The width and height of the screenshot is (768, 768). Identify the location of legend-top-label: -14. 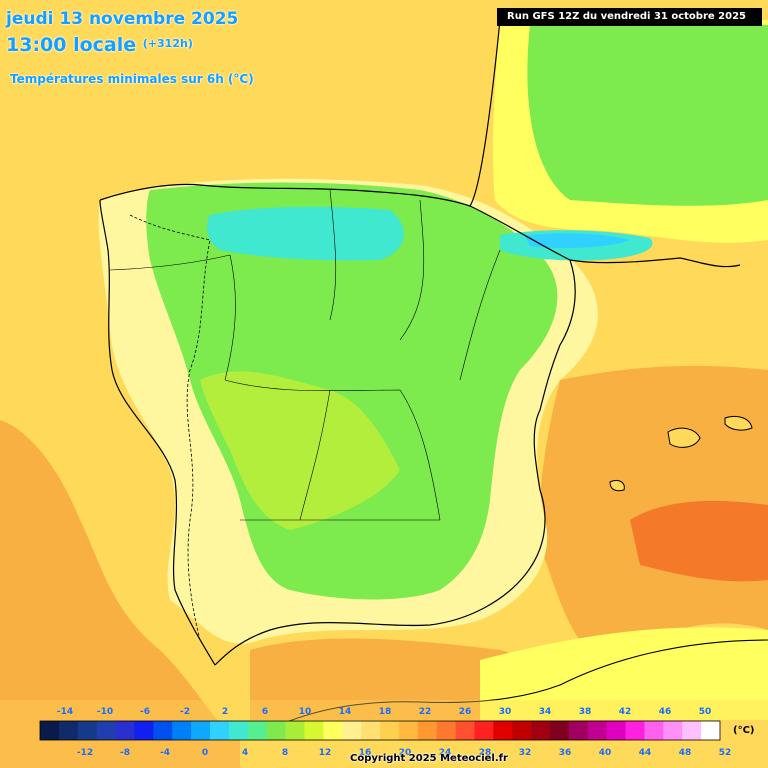
(65, 712).